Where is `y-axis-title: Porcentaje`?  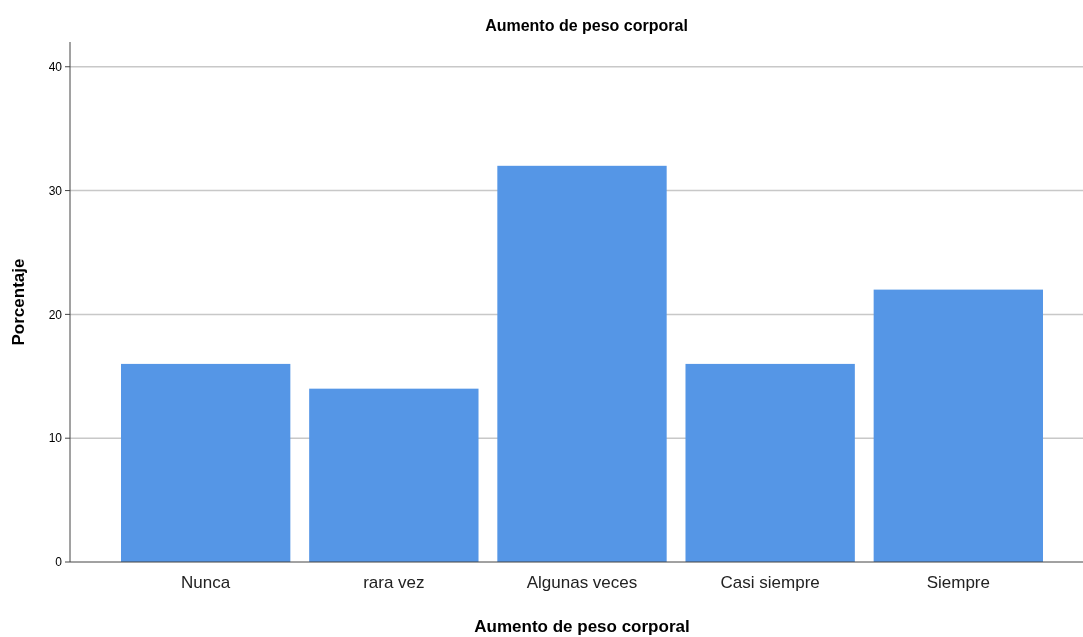
y-axis-title: Porcentaje is located at coordinates (18, 302).